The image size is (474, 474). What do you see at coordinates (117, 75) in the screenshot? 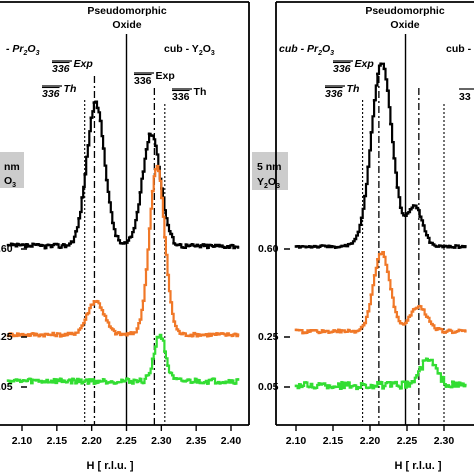
I see `left-overlines` at bounding box center [117, 75].